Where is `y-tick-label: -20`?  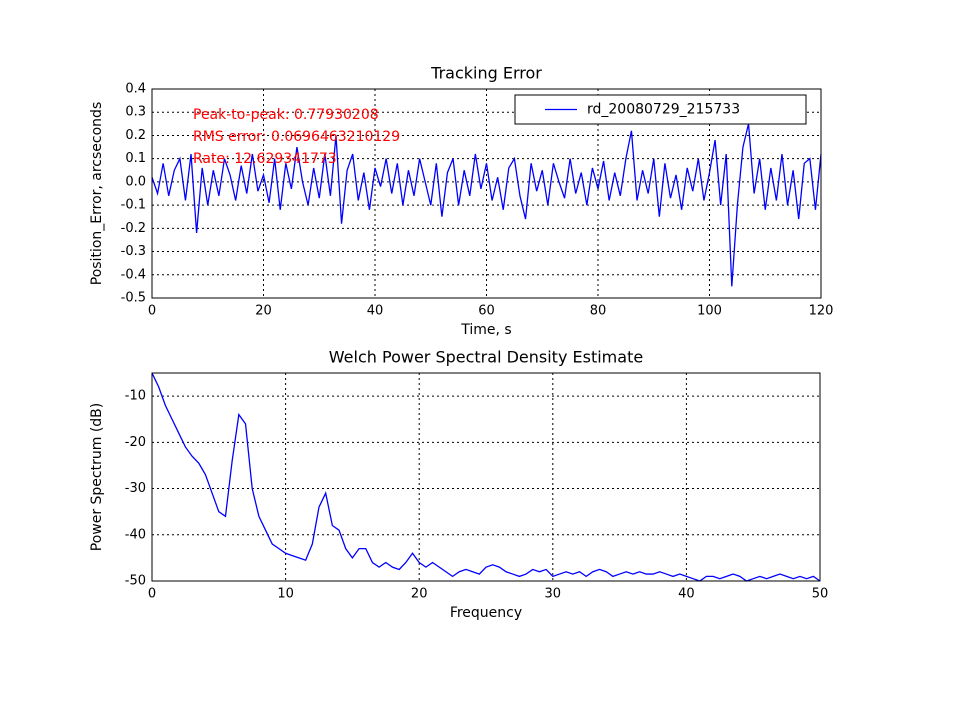
y-tick-label: -20 is located at coordinates (135, 442).